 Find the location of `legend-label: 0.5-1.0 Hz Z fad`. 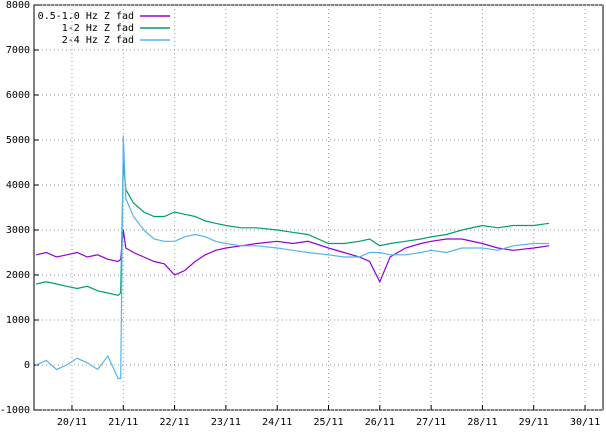

legend-label: 0.5-1.0 Hz Z fad is located at coordinates (86, 16).